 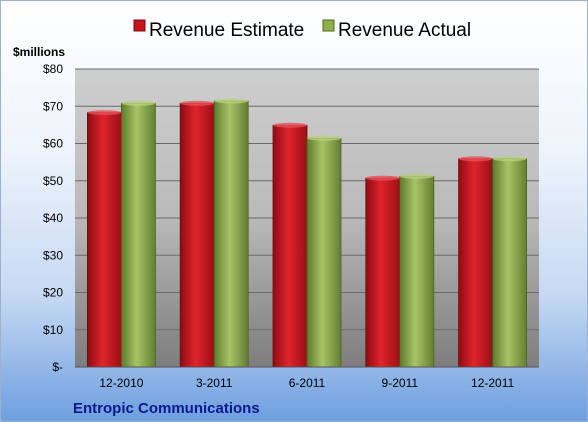 What do you see at coordinates (166, 408) in the screenshot?
I see `company-name: Entropic Communications` at bounding box center [166, 408].